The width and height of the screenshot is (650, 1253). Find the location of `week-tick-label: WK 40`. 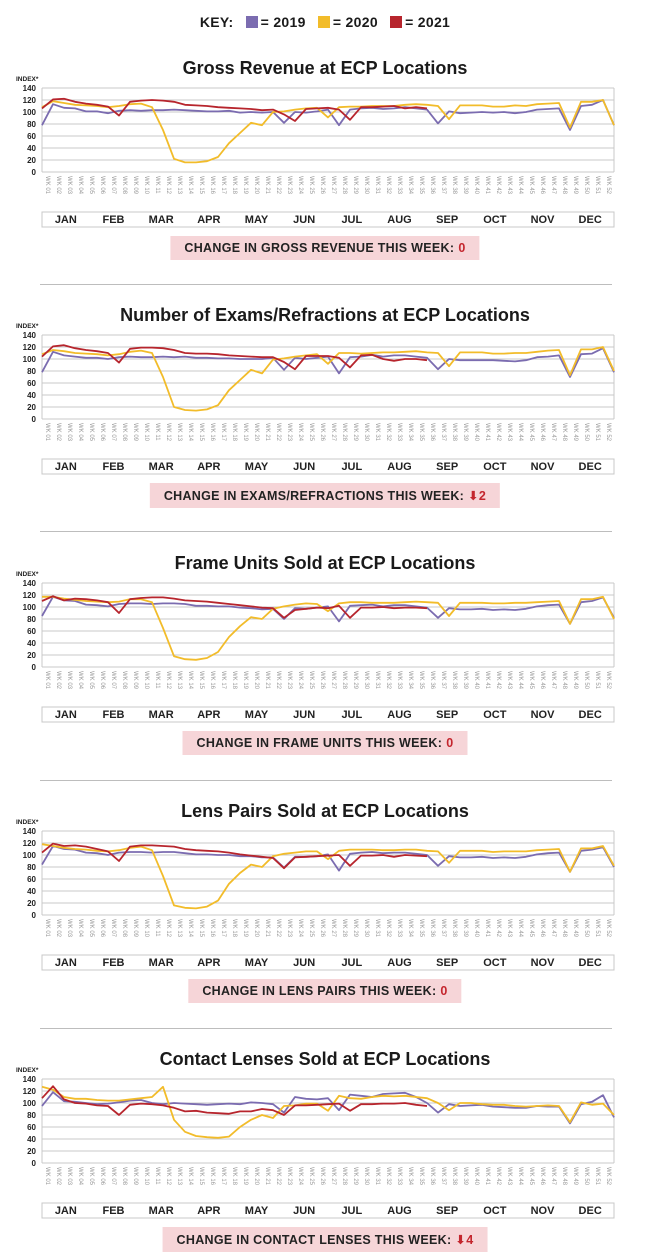

week-tick-label: WK 40 is located at coordinates (476, 185).